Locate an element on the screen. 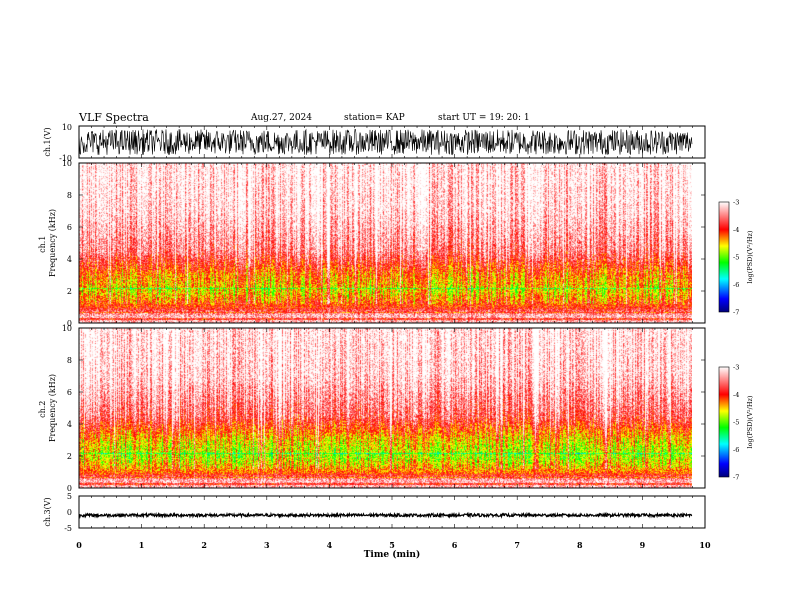  x-tick-label: 1 is located at coordinates (142, 545).